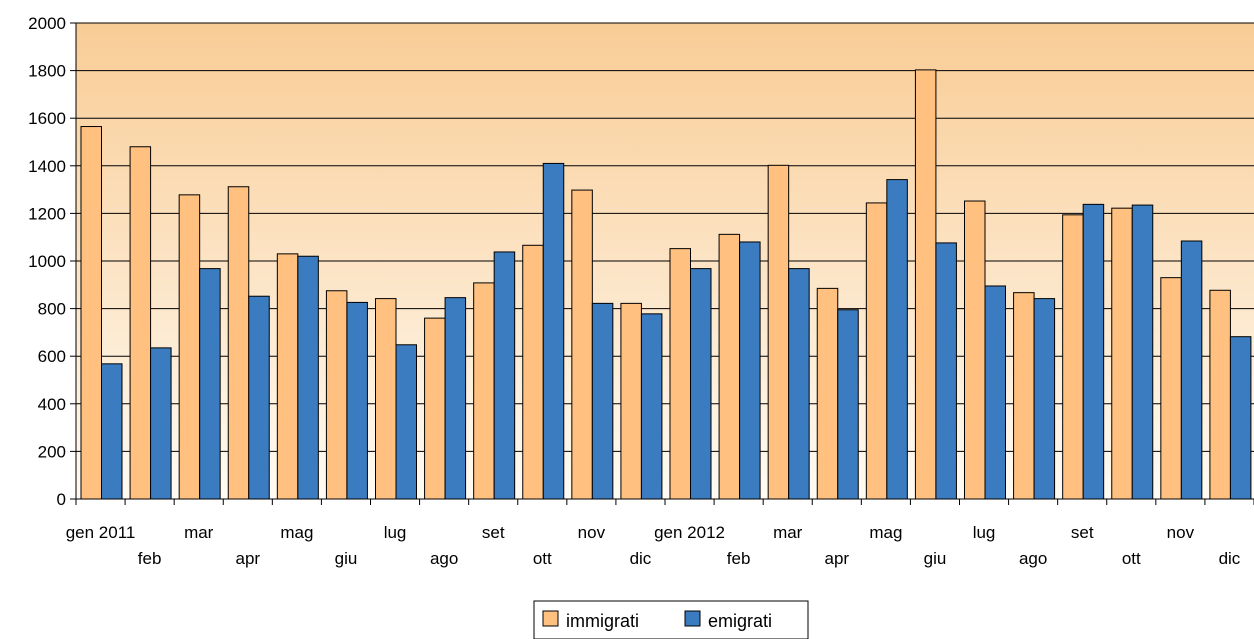 This screenshot has height=639, width=1254. Describe the element at coordinates (47, 166) in the screenshot. I see `y-tick-label: 1400` at that location.